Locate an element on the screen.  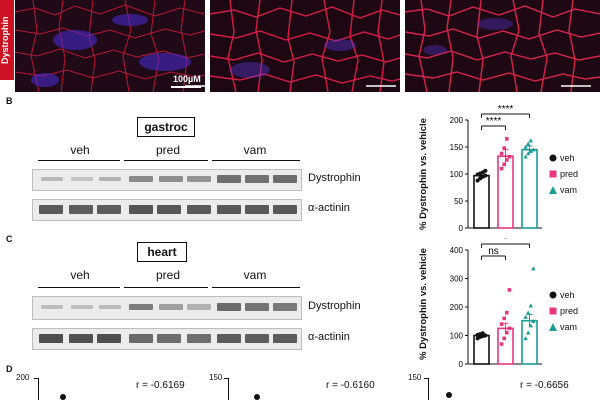
micrograph-vam is located at coordinates (502, 46).